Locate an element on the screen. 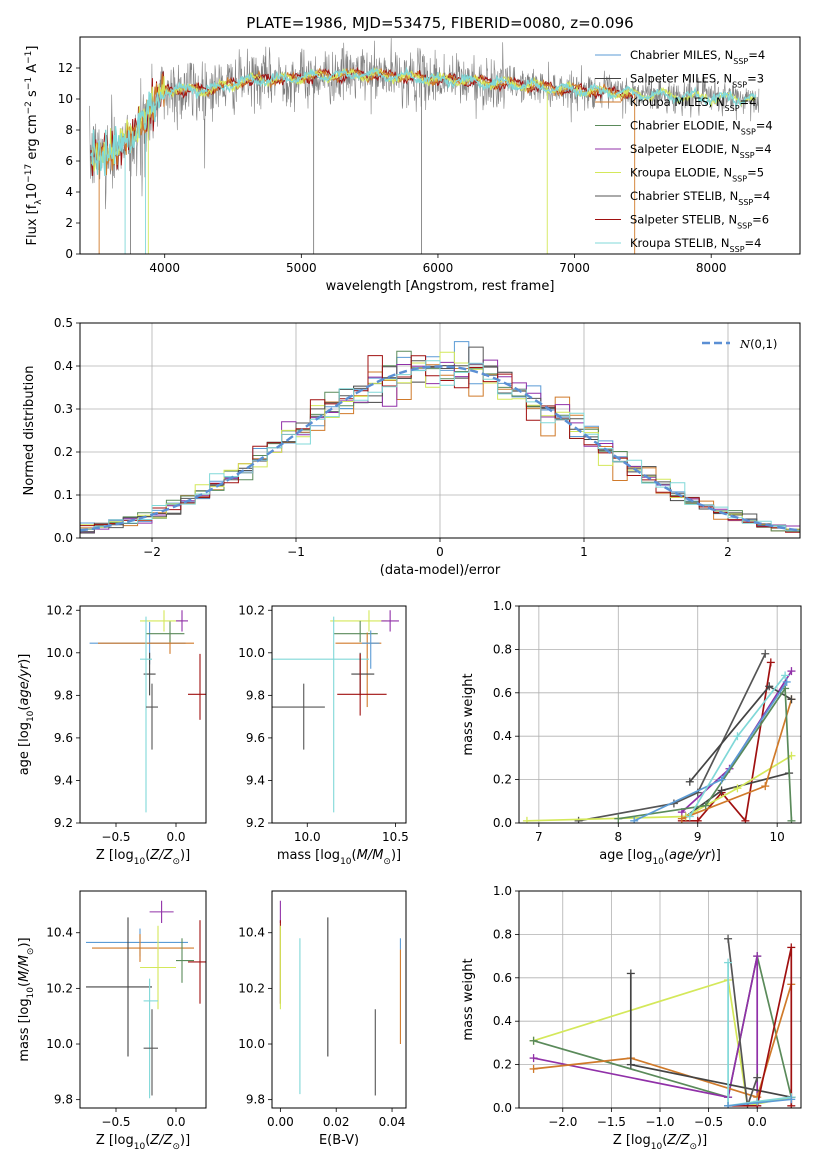  plot-area-age_vs_mass is located at coordinates (335, 711).